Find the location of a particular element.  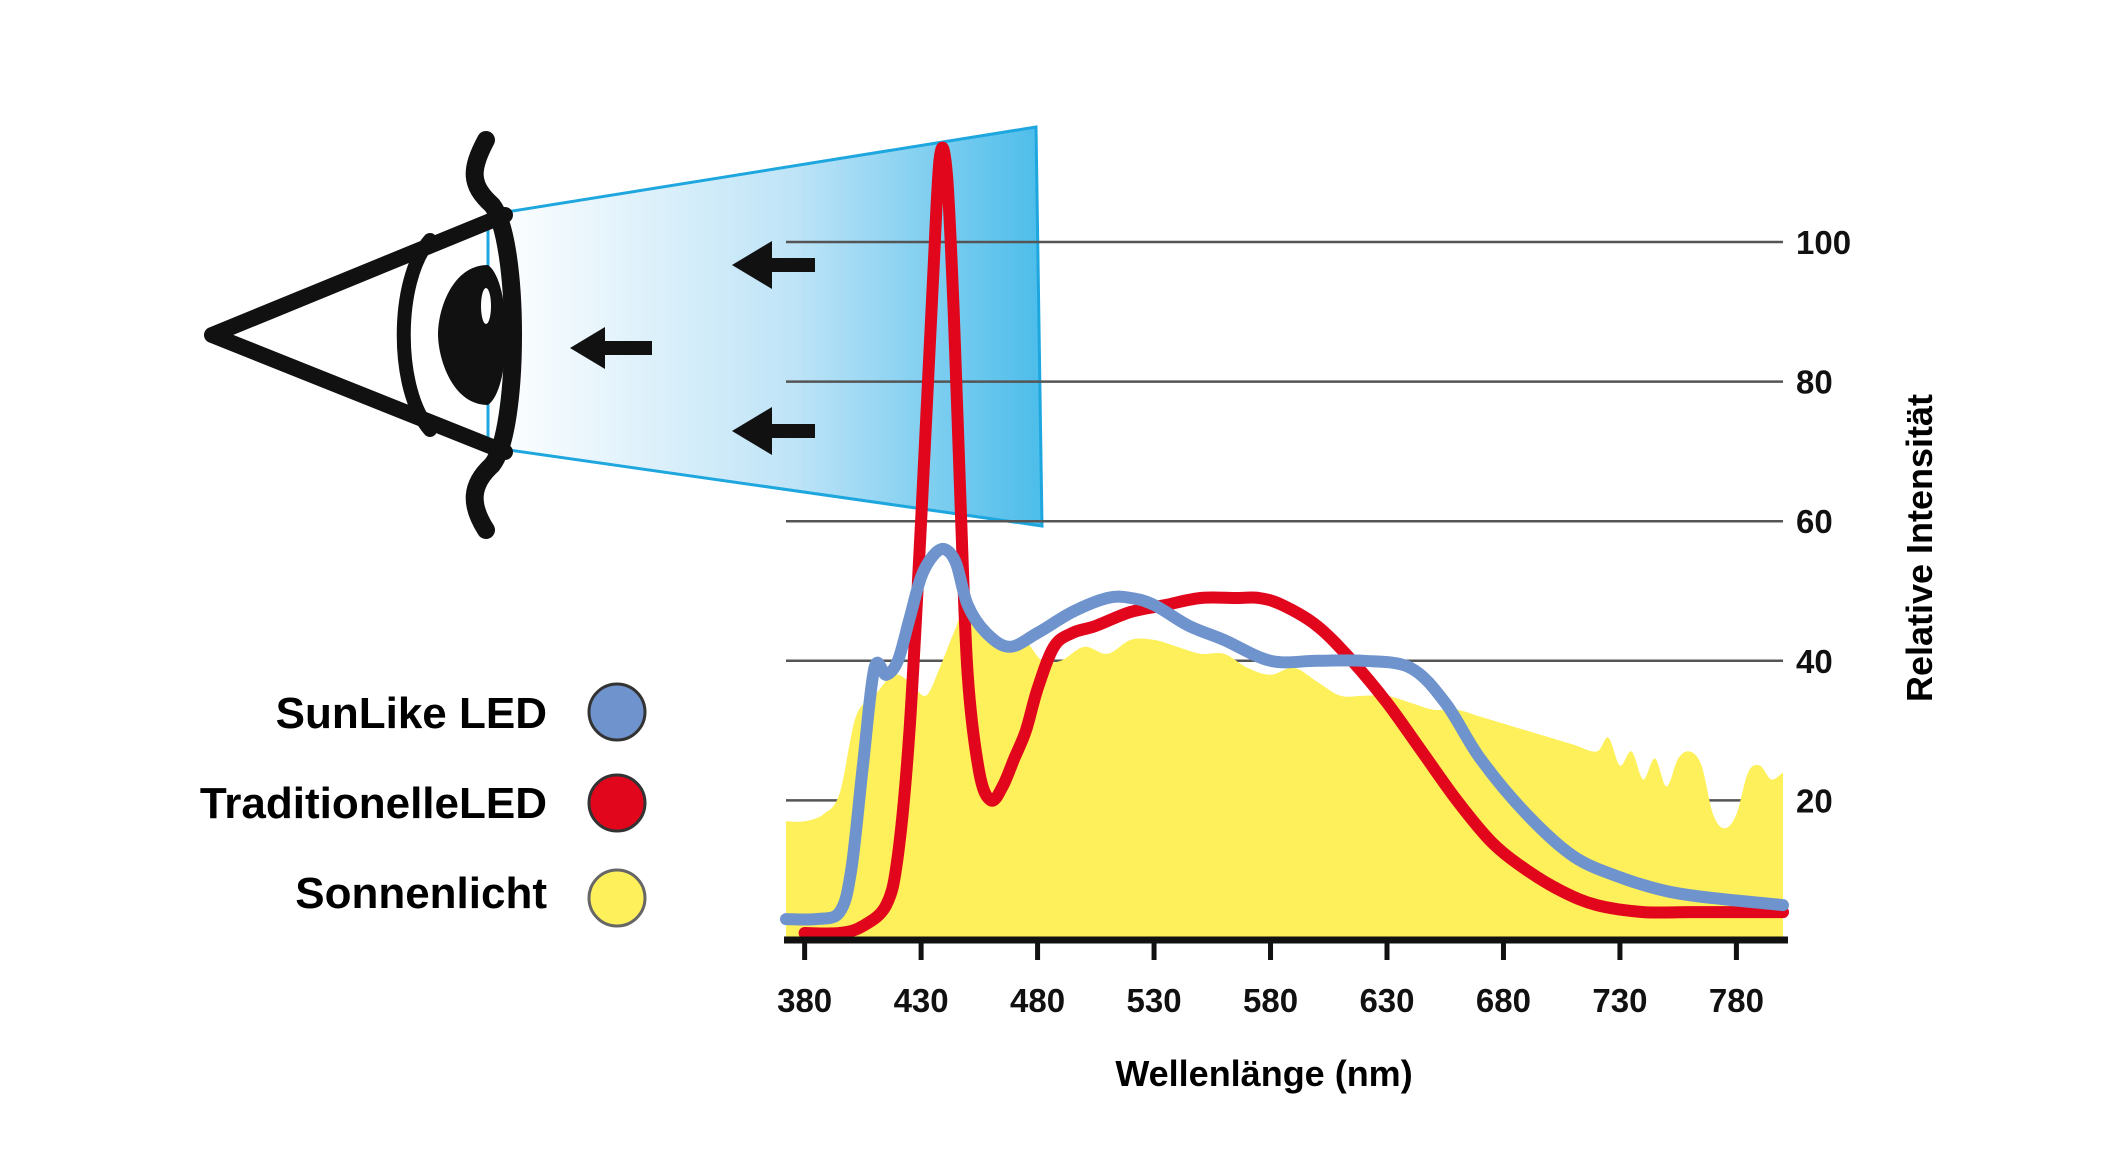

x-tick-label: 430 is located at coordinates (921, 1000).